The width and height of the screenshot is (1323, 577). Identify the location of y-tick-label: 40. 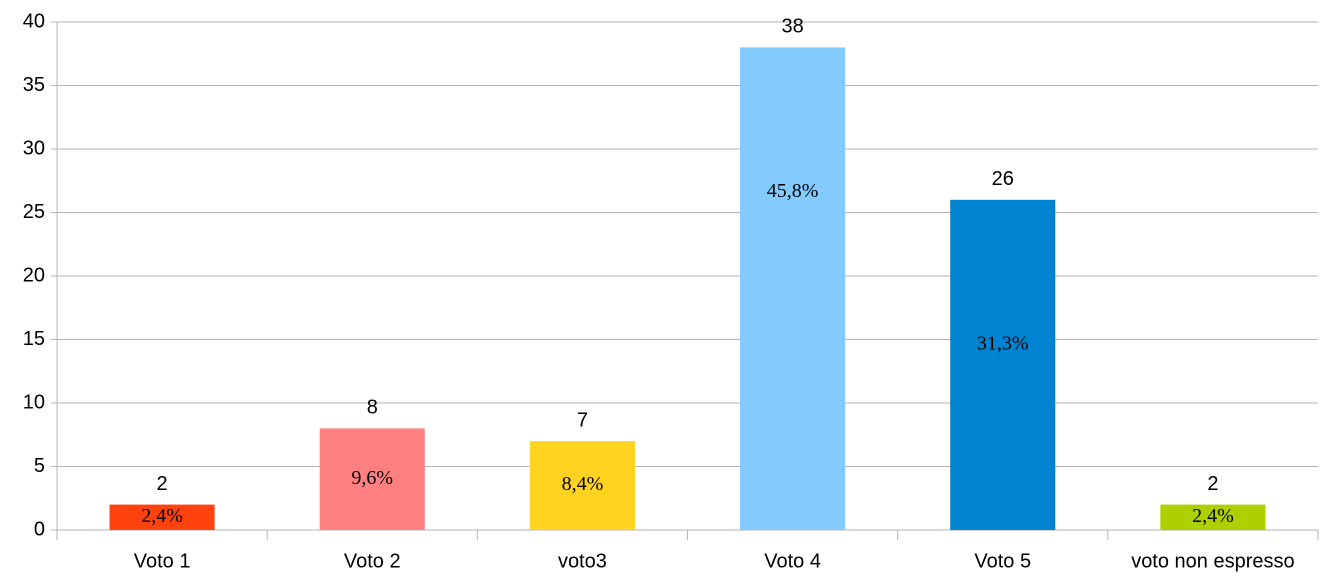
(34, 21).